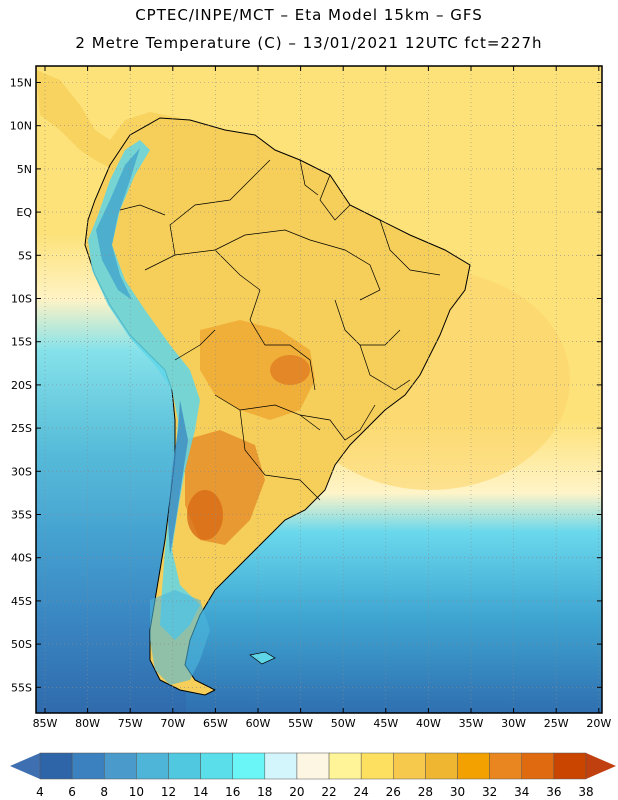 The image size is (618, 800). I want to click on lon-label: 20W, so click(598, 723).